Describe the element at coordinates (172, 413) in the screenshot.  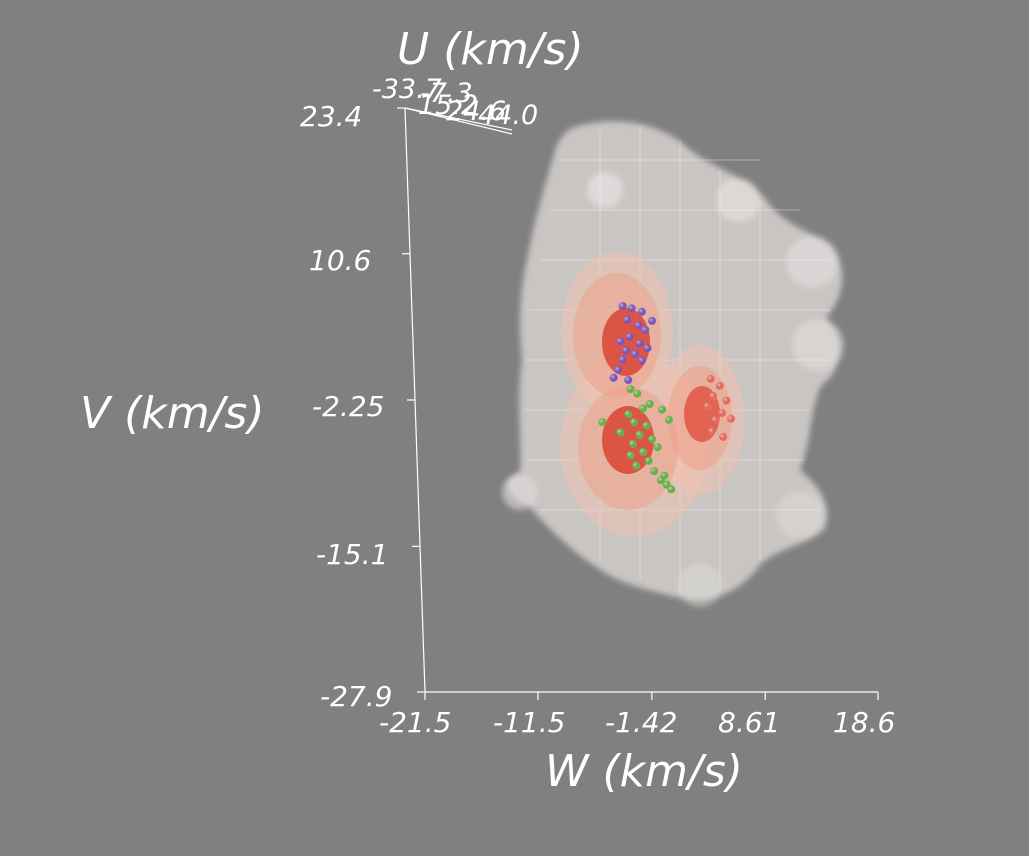
I see `v-axis-title: V (km/s)` at that location.